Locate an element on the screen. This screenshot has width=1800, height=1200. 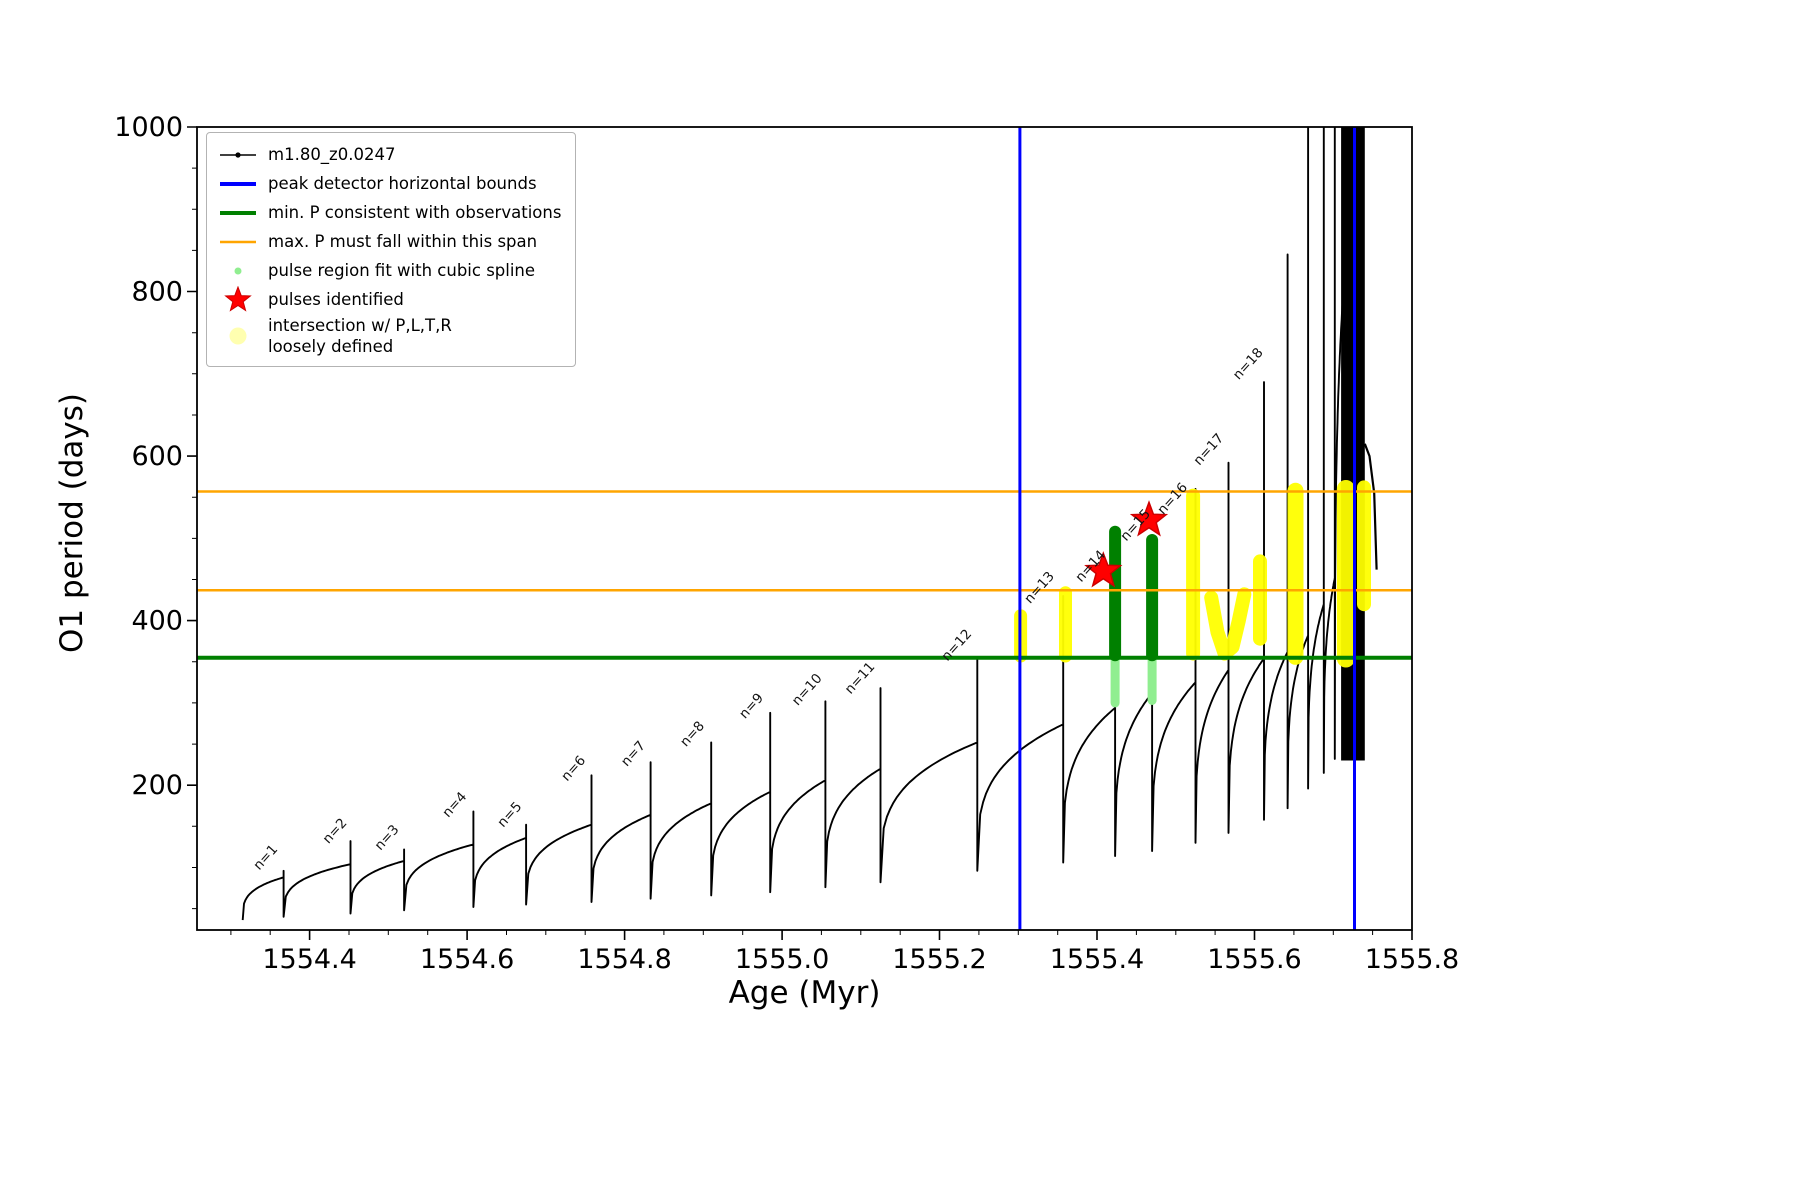
x-tick-label: 1555.0 is located at coordinates (782, 959).